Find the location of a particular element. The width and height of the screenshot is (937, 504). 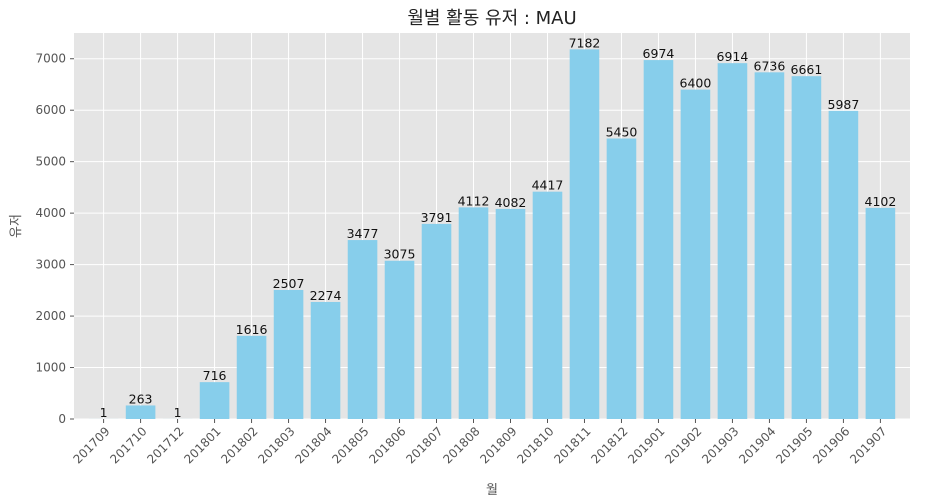

data-label: 263 is located at coordinates (141, 398).